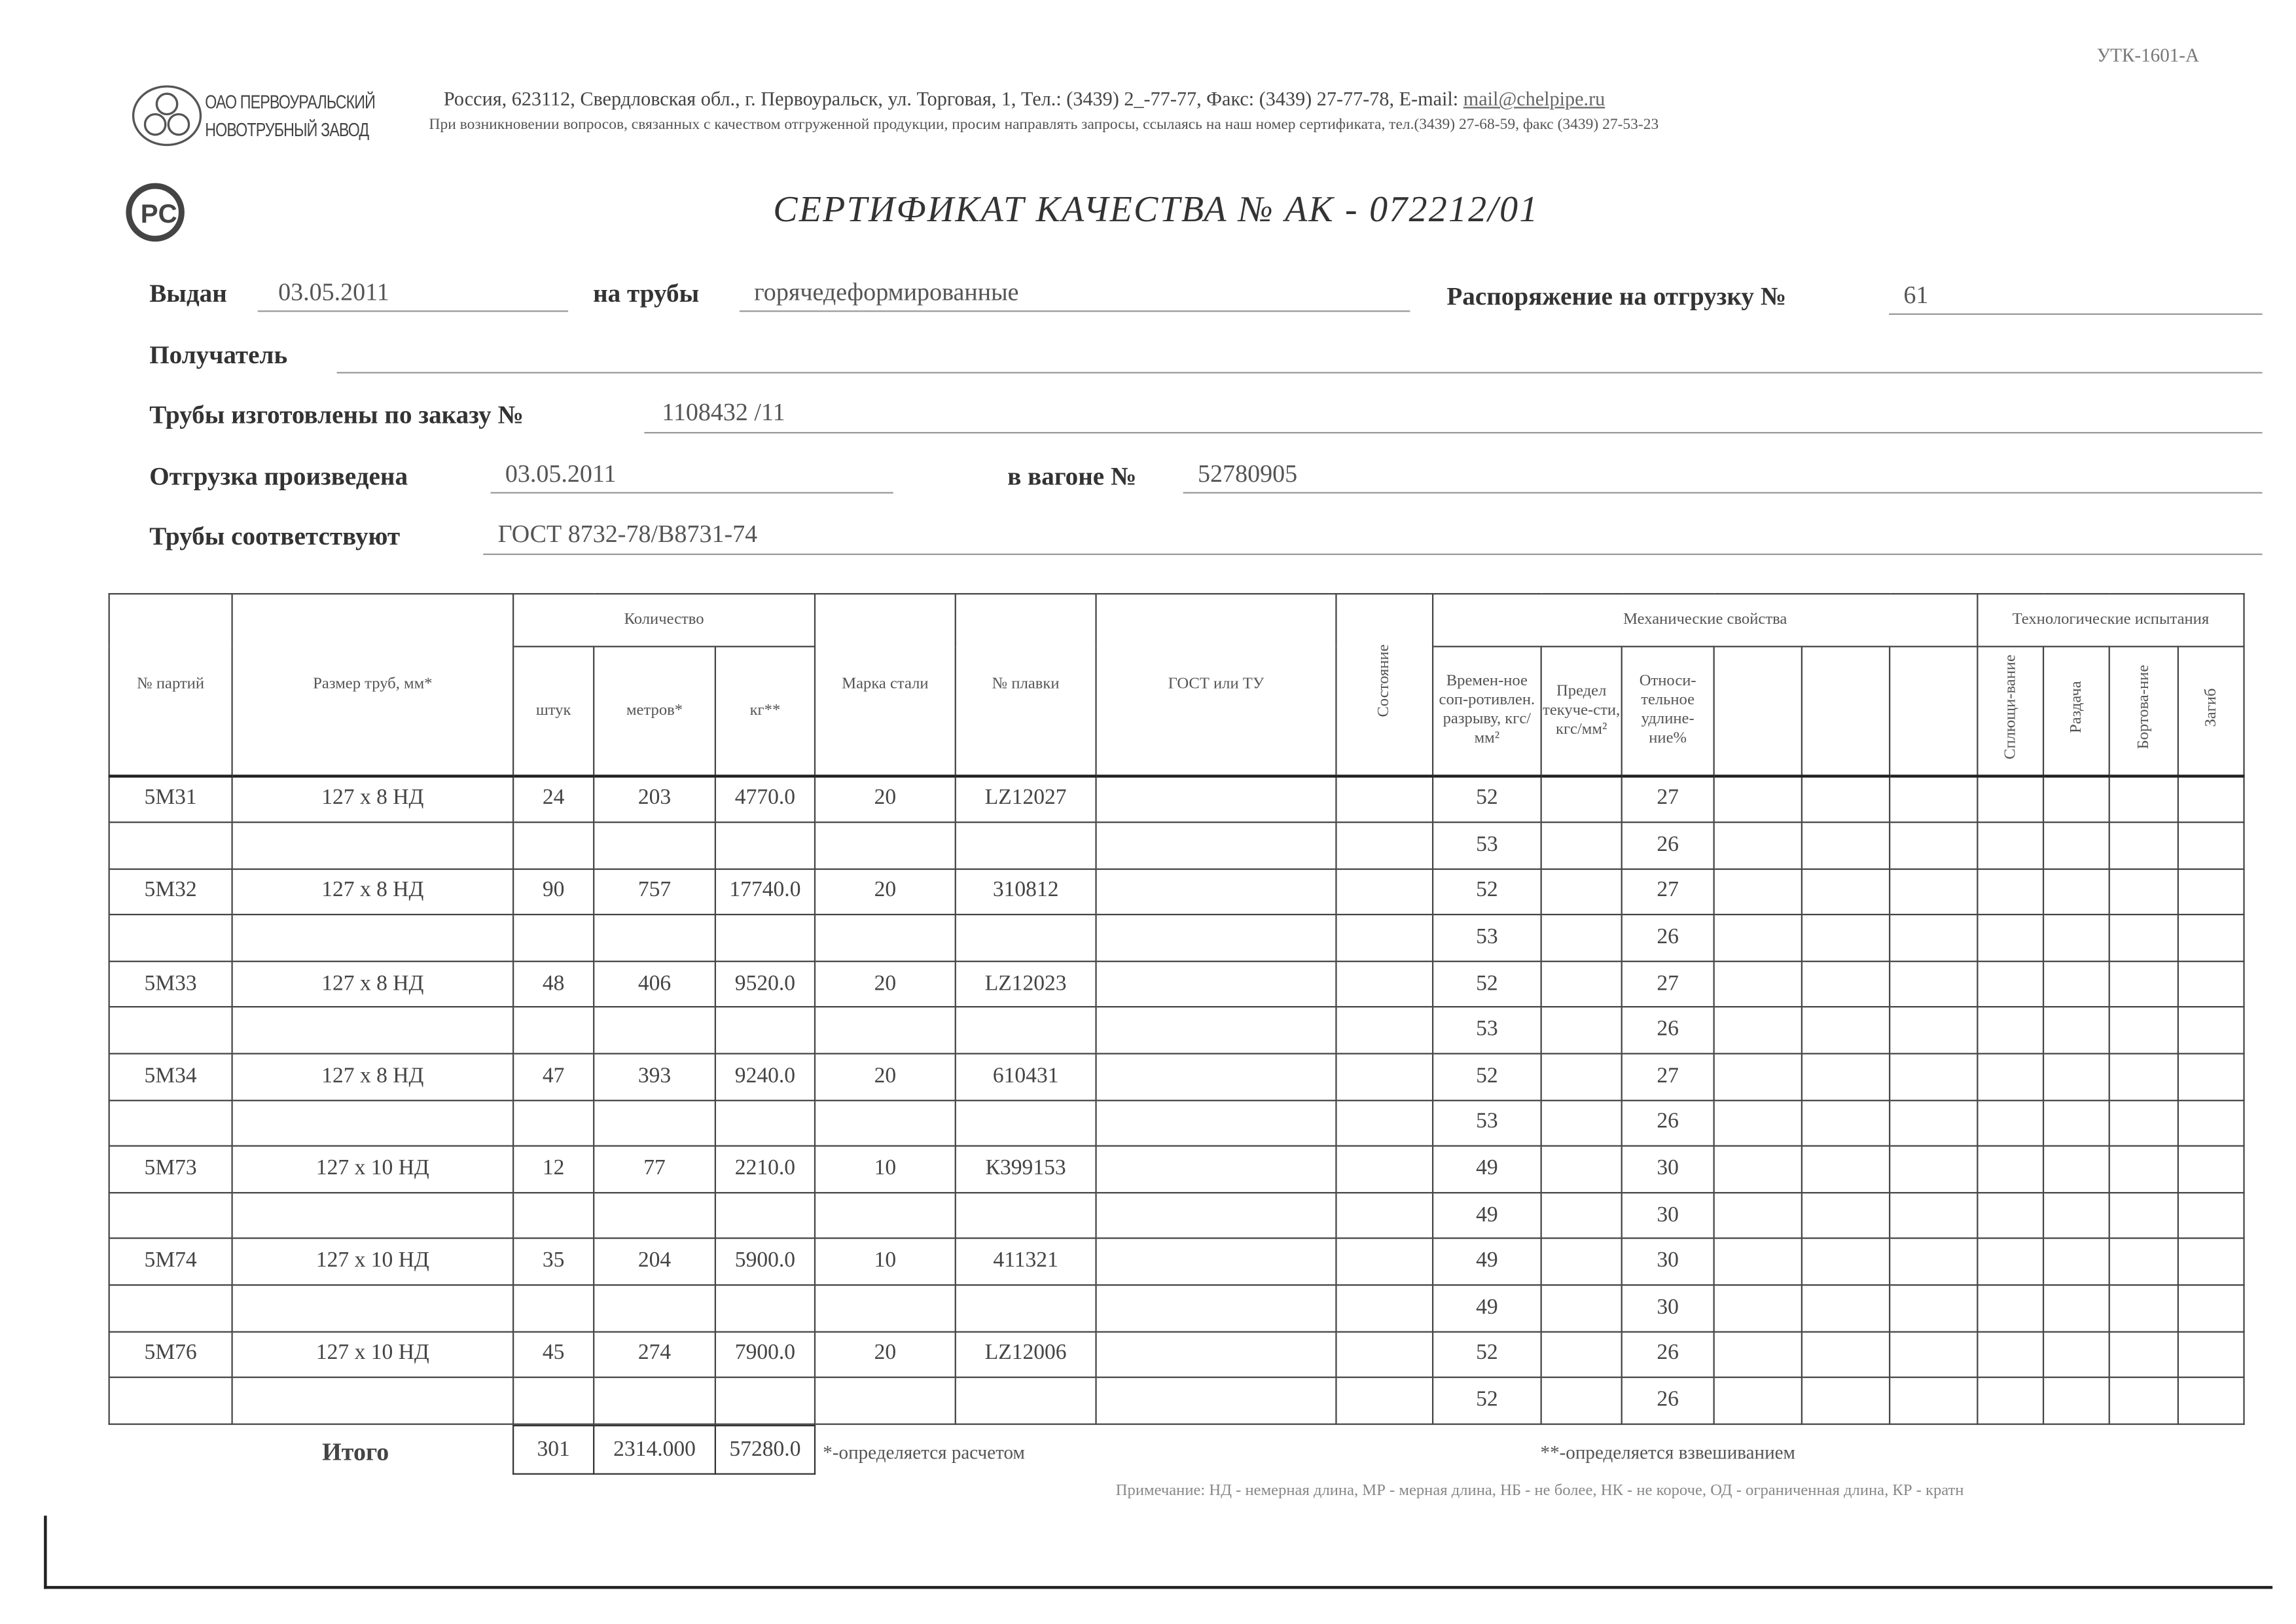  Describe the element at coordinates (1705, 620) in the screenshot. I see `col-mech: Механические свойства` at that location.